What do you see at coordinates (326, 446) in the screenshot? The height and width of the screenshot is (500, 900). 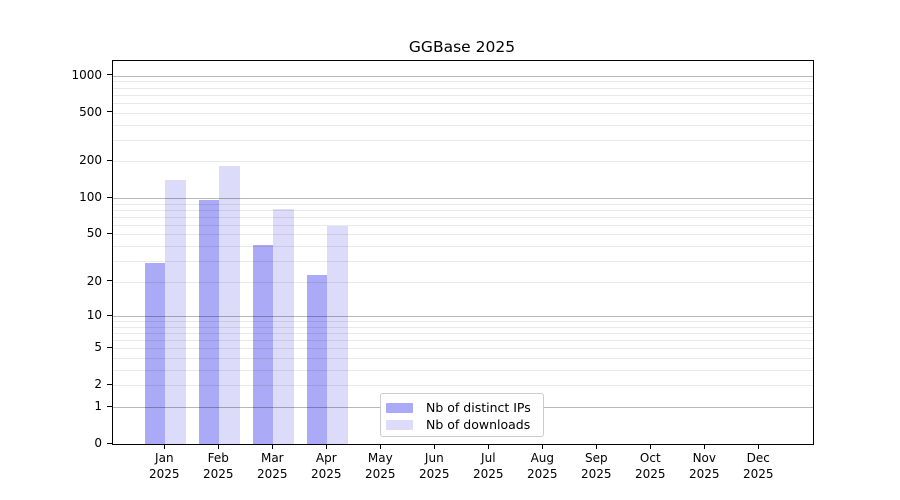 I see `x-tick-mark-apr` at bounding box center [326, 446].